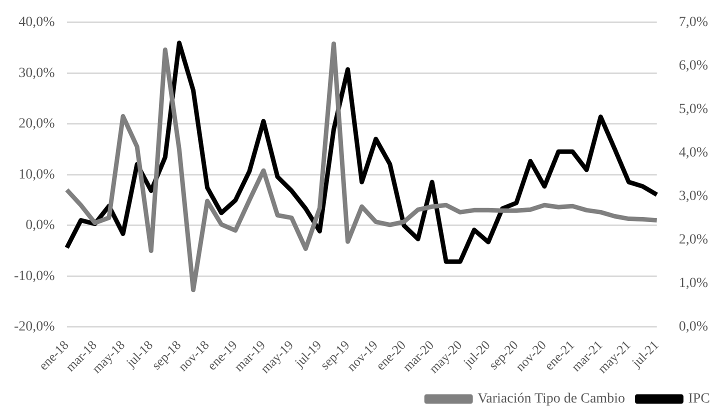  Describe the element at coordinates (693, 240) in the screenshot. I see `y2-tick-label: 2,0%` at that location.